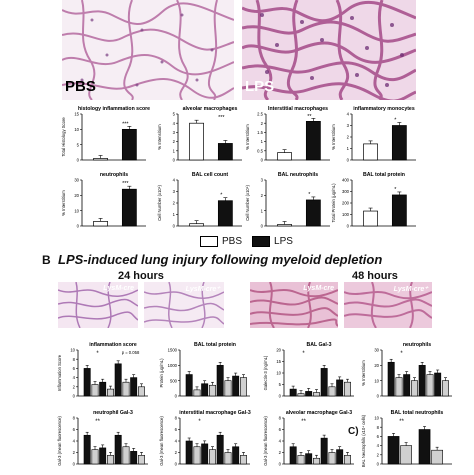  What do you see at coordinates (131, 352) in the screenshot?
I see `annotation: p = 0.058` at bounding box center [131, 352].